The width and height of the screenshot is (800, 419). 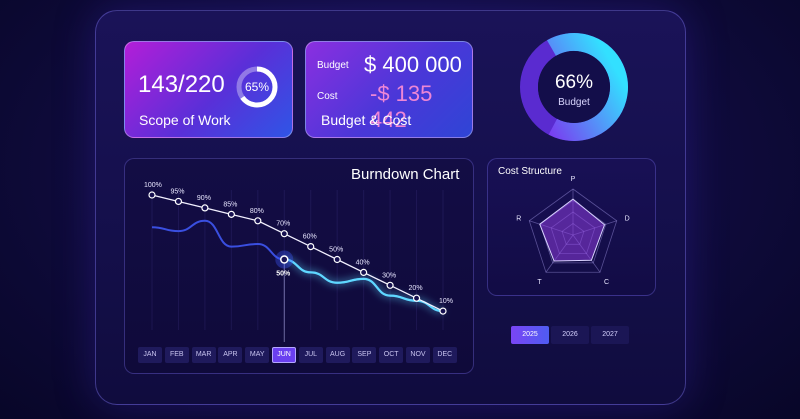 What do you see at coordinates (150, 355) in the screenshot?
I see `month-jan: JAN` at bounding box center [150, 355].